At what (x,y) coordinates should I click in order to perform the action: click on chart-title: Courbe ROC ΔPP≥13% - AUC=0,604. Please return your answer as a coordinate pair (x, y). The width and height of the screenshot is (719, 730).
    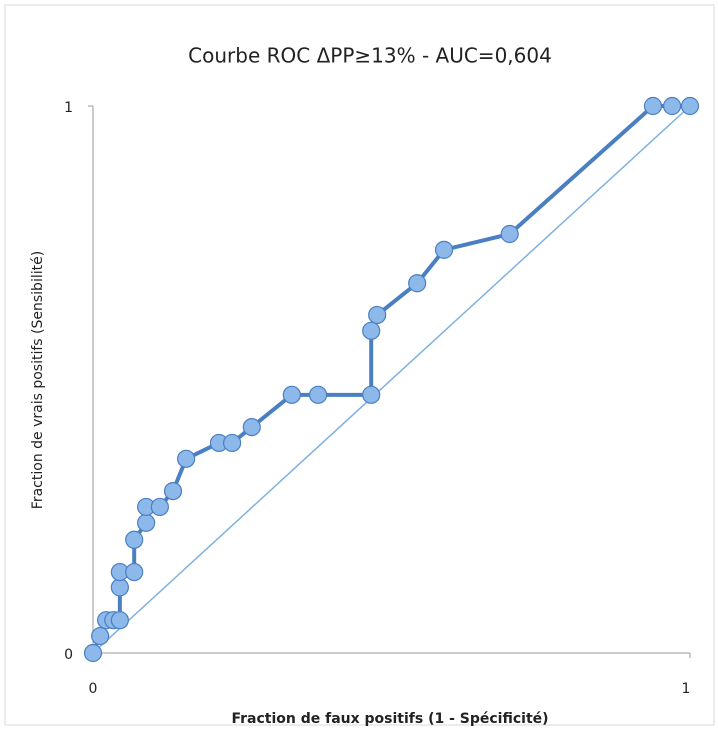
    Looking at the image, I should click on (370, 56).